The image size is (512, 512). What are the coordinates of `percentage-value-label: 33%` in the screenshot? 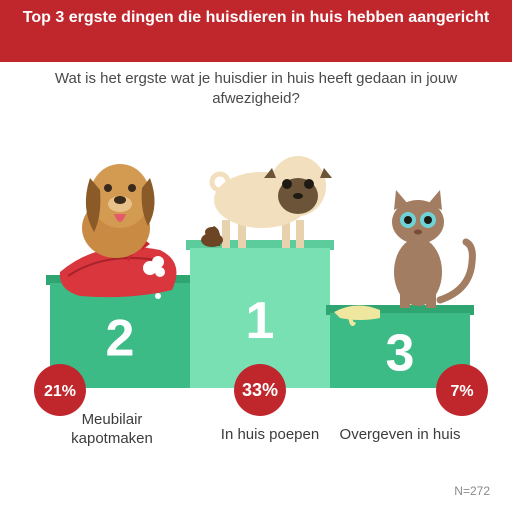 It's located at (260, 390).